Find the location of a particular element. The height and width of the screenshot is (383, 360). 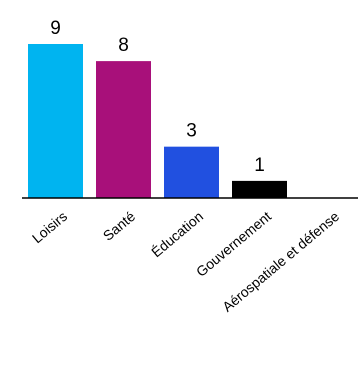

bar-loisirs is located at coordinates (55, 121).